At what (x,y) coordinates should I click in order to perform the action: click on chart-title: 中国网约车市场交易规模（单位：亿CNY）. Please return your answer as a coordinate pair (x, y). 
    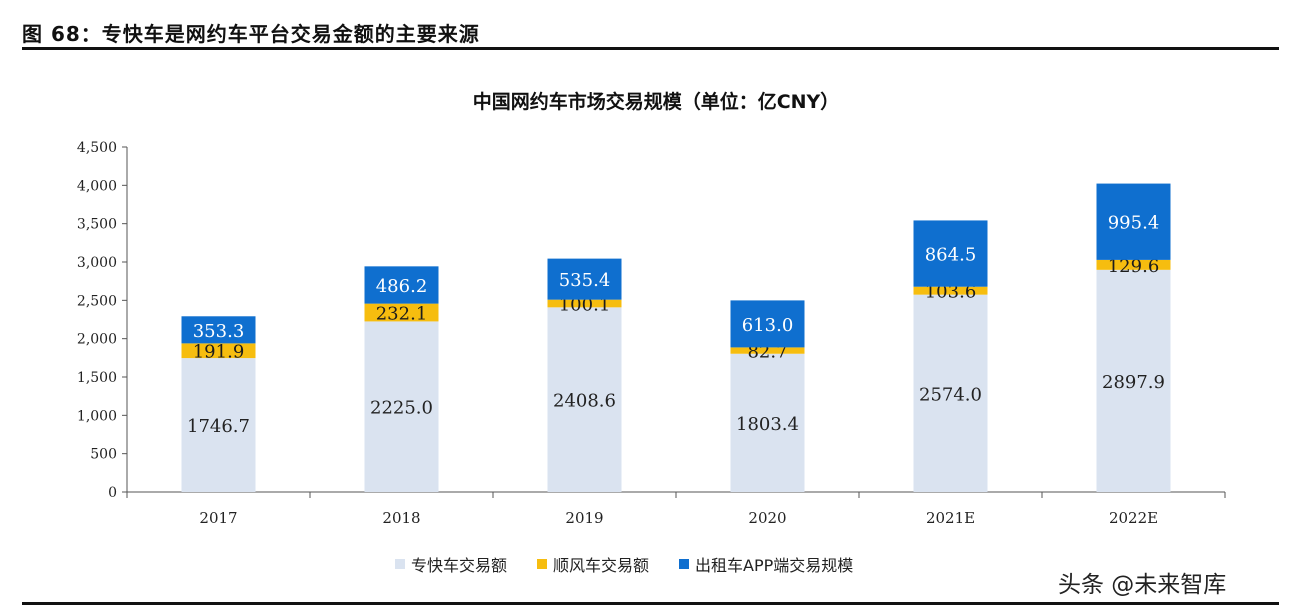
    Looking at the image, I should click on (656, 102).